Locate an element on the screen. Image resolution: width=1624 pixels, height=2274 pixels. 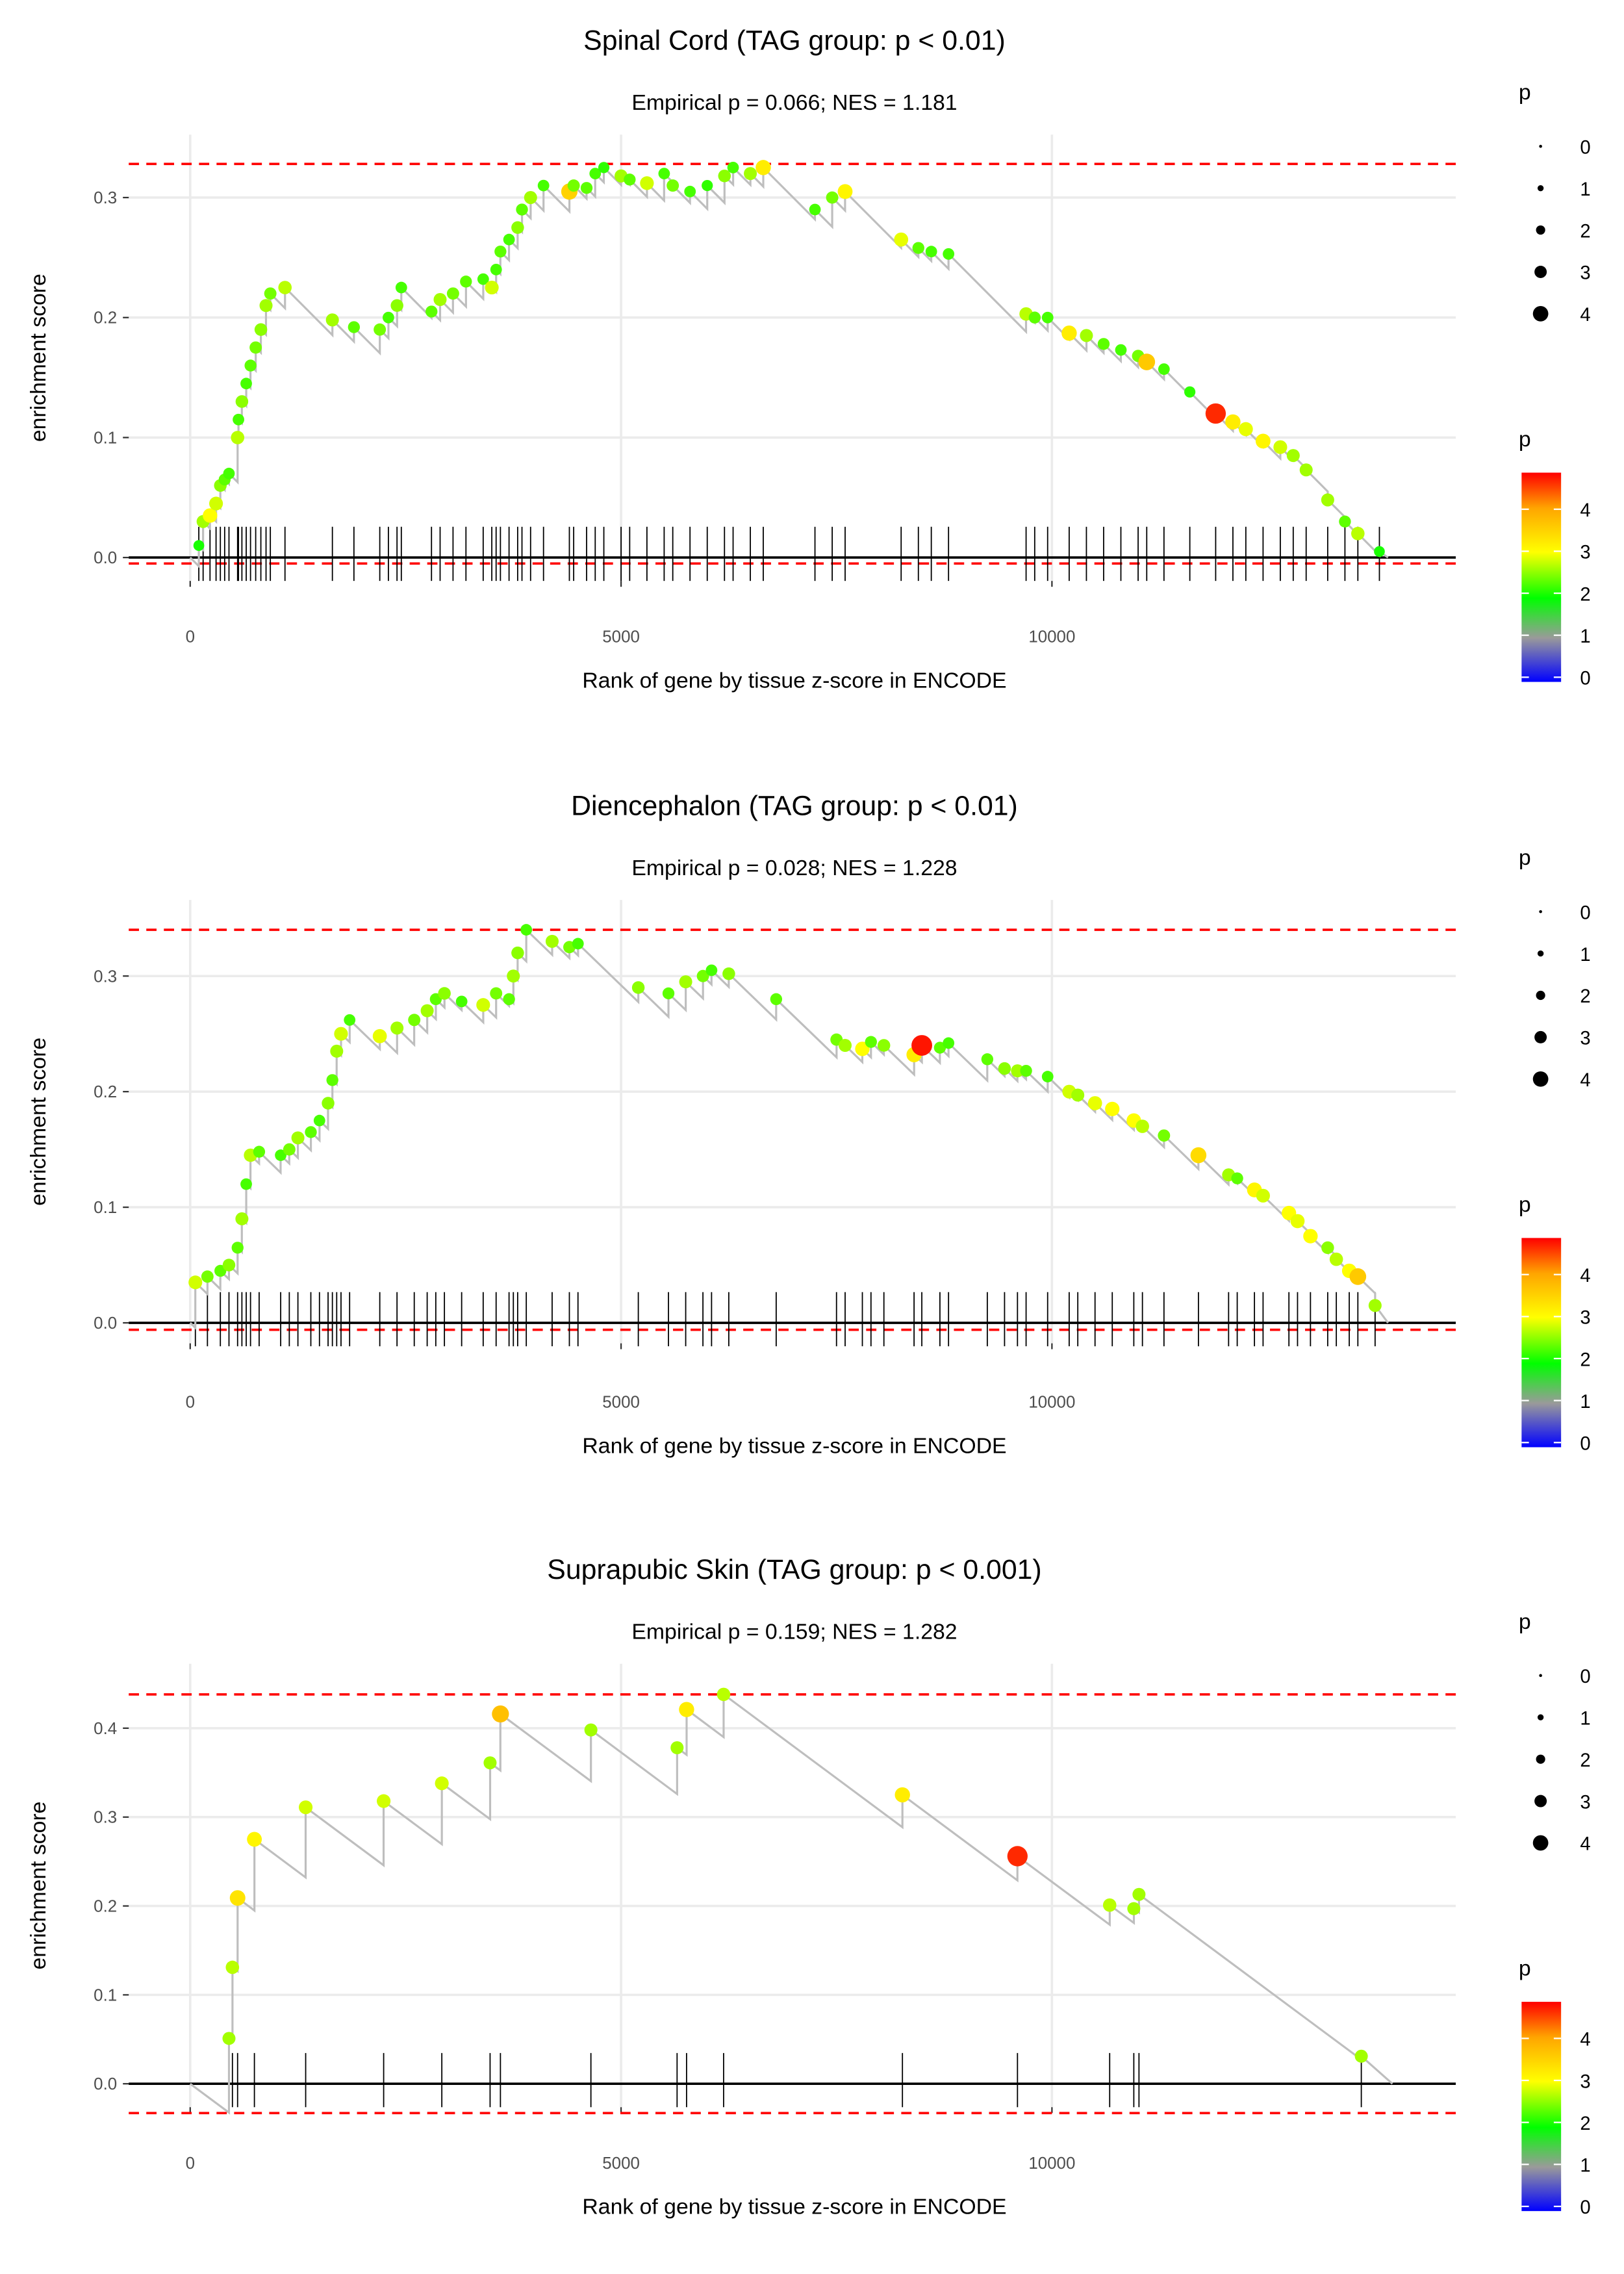
chart-subtitle: Empirical p = 0.066; NES = 1.181 is located at coordinates (794, 102).